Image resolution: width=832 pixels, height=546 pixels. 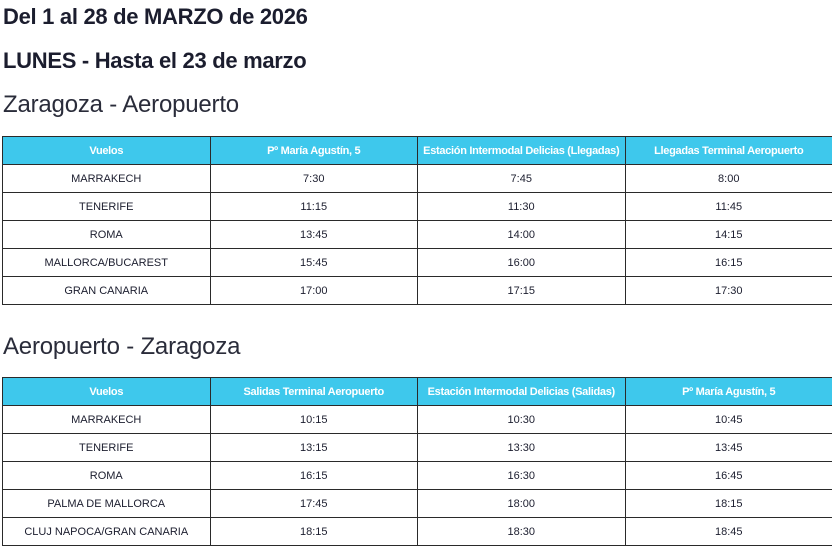 I want to click on column-header: Llegadas Terminal Aeropuerto, so click(x=728, y=151).